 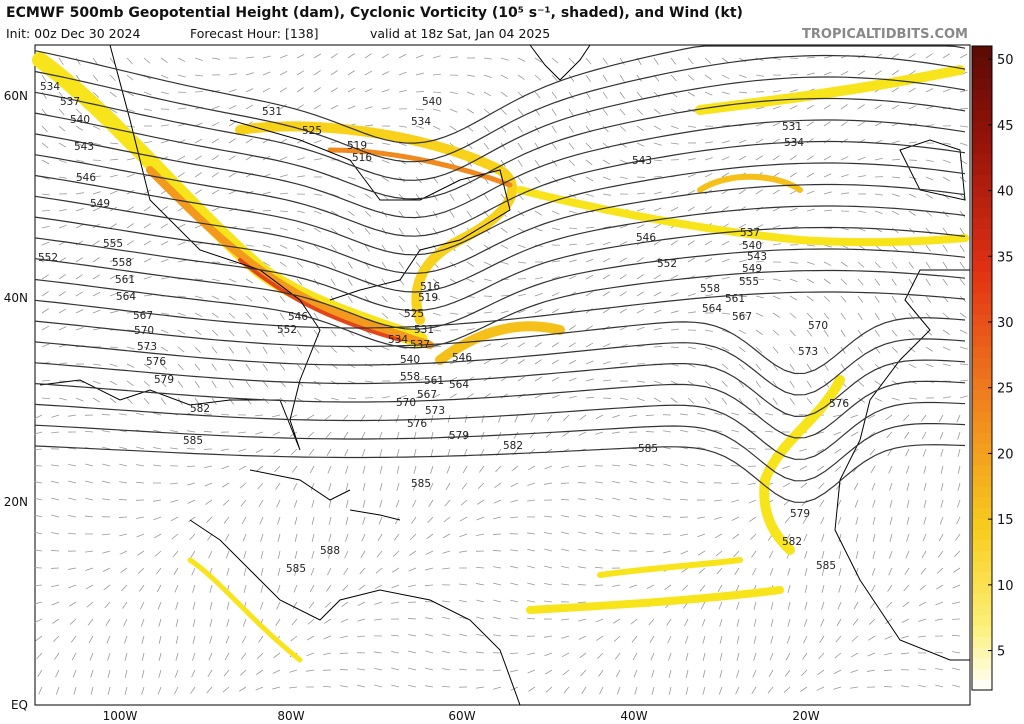 What do you see at coordinates (1005, 323) in the screenshot?
I see `colorbar-tick-label: 30` at bounding box center [1005, 323].